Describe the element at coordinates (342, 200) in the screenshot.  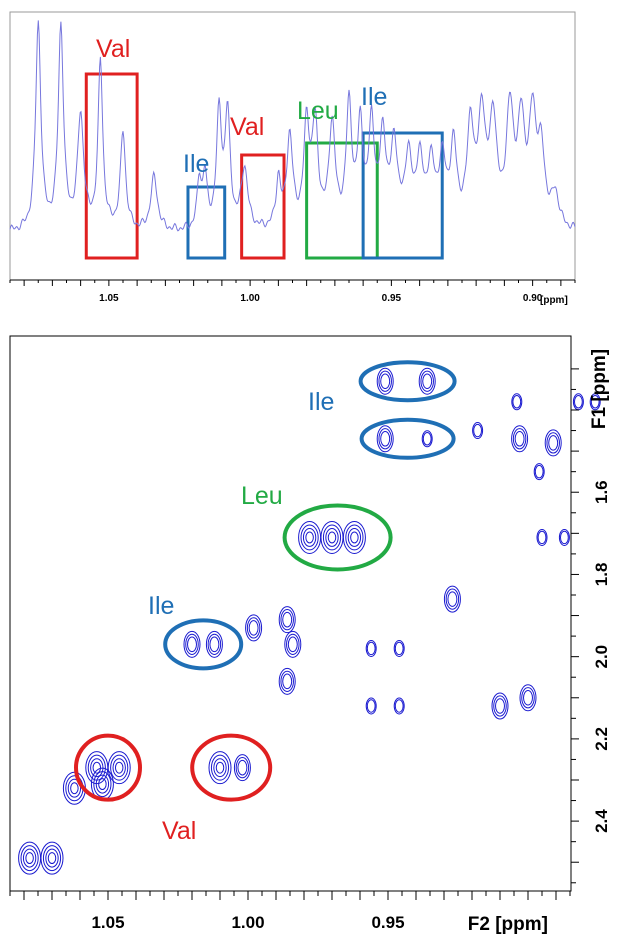
I see `spectrum-1d-box-leu` at that location.